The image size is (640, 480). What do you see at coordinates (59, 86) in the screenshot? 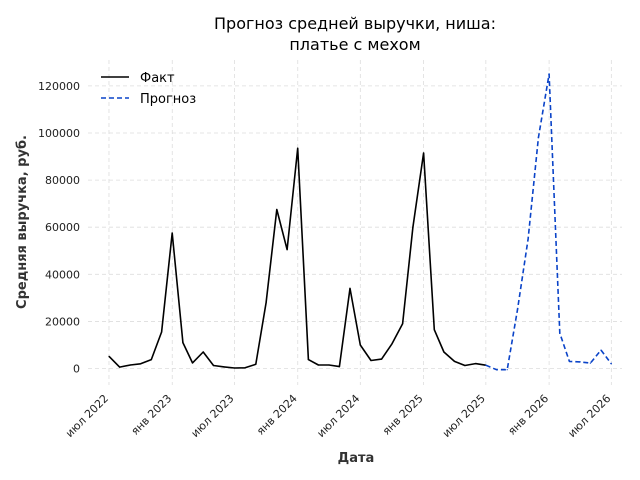
I see `y-tick-label: 120000` at bounding box center [59, 86].